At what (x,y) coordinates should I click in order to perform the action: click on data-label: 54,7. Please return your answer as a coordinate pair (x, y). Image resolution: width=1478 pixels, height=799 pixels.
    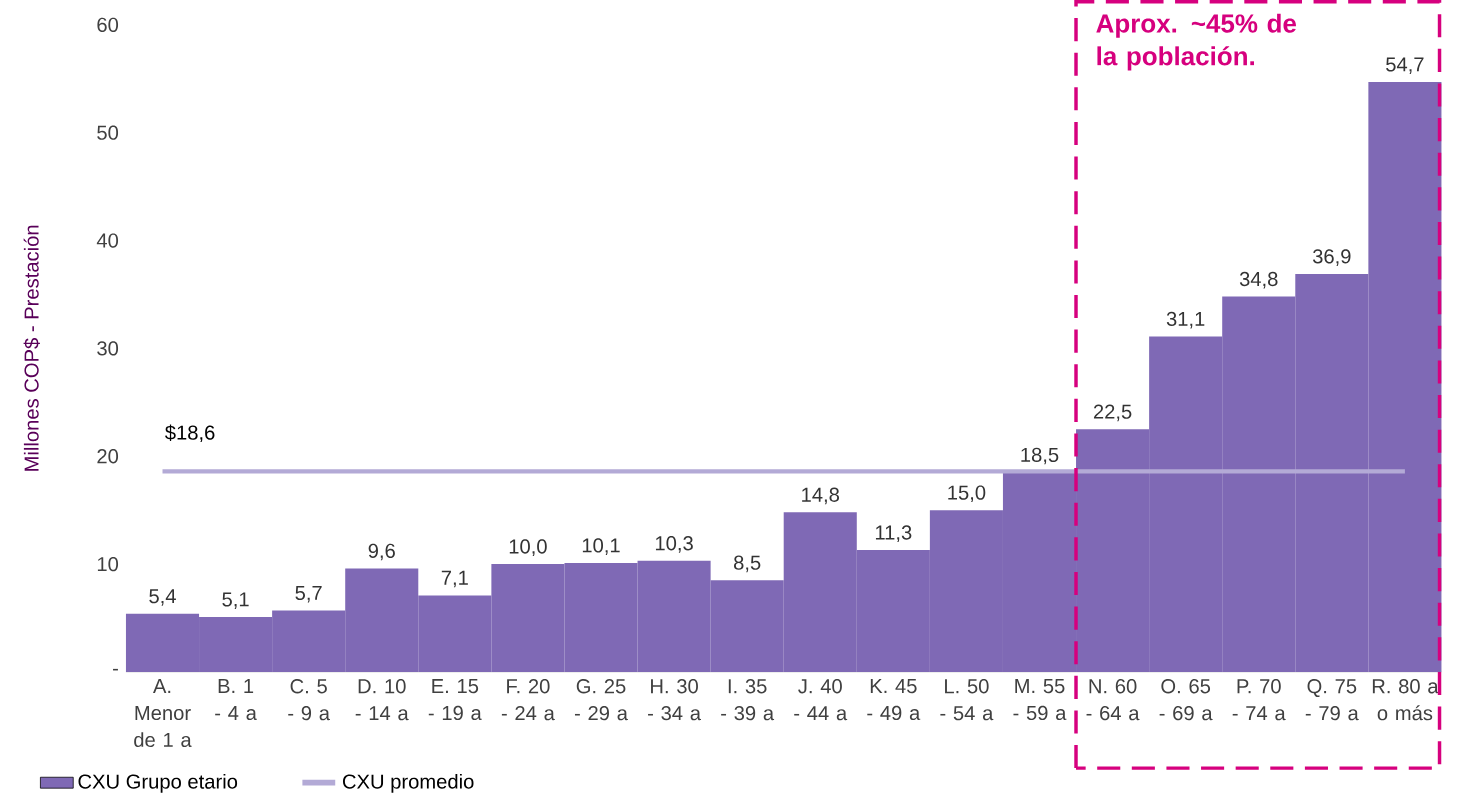
    Looking at the image, I should click on (1405, 65).